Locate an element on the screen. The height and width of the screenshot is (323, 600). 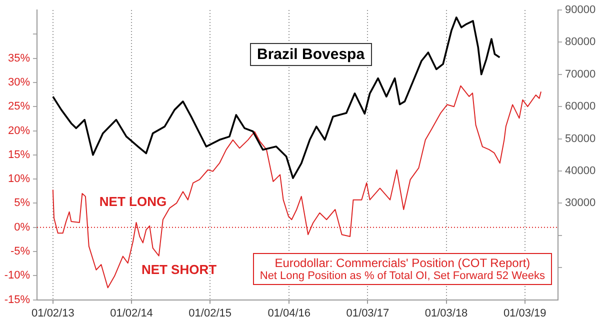
y-tick-label: 25% is located at coordinates (19, 106).